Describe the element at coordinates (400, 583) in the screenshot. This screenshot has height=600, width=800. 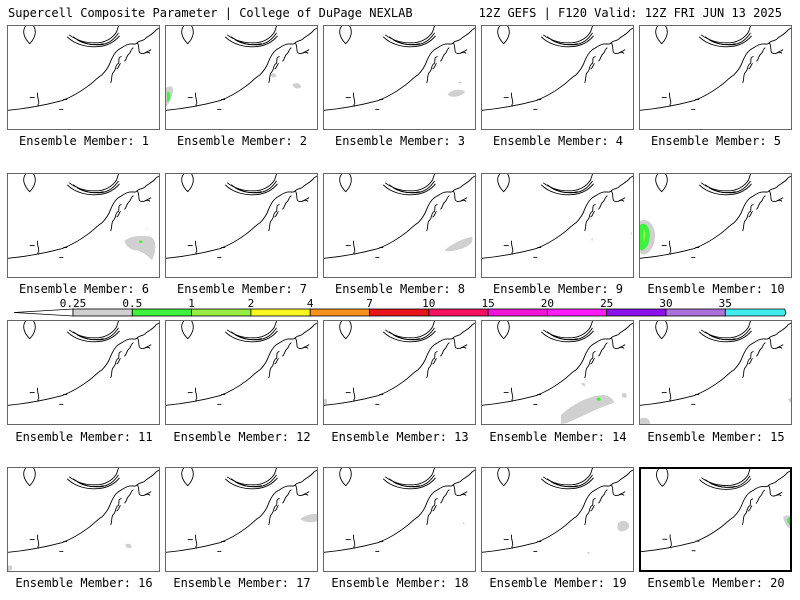
I see `member-caption: Ensemble Member: 18` at that location.